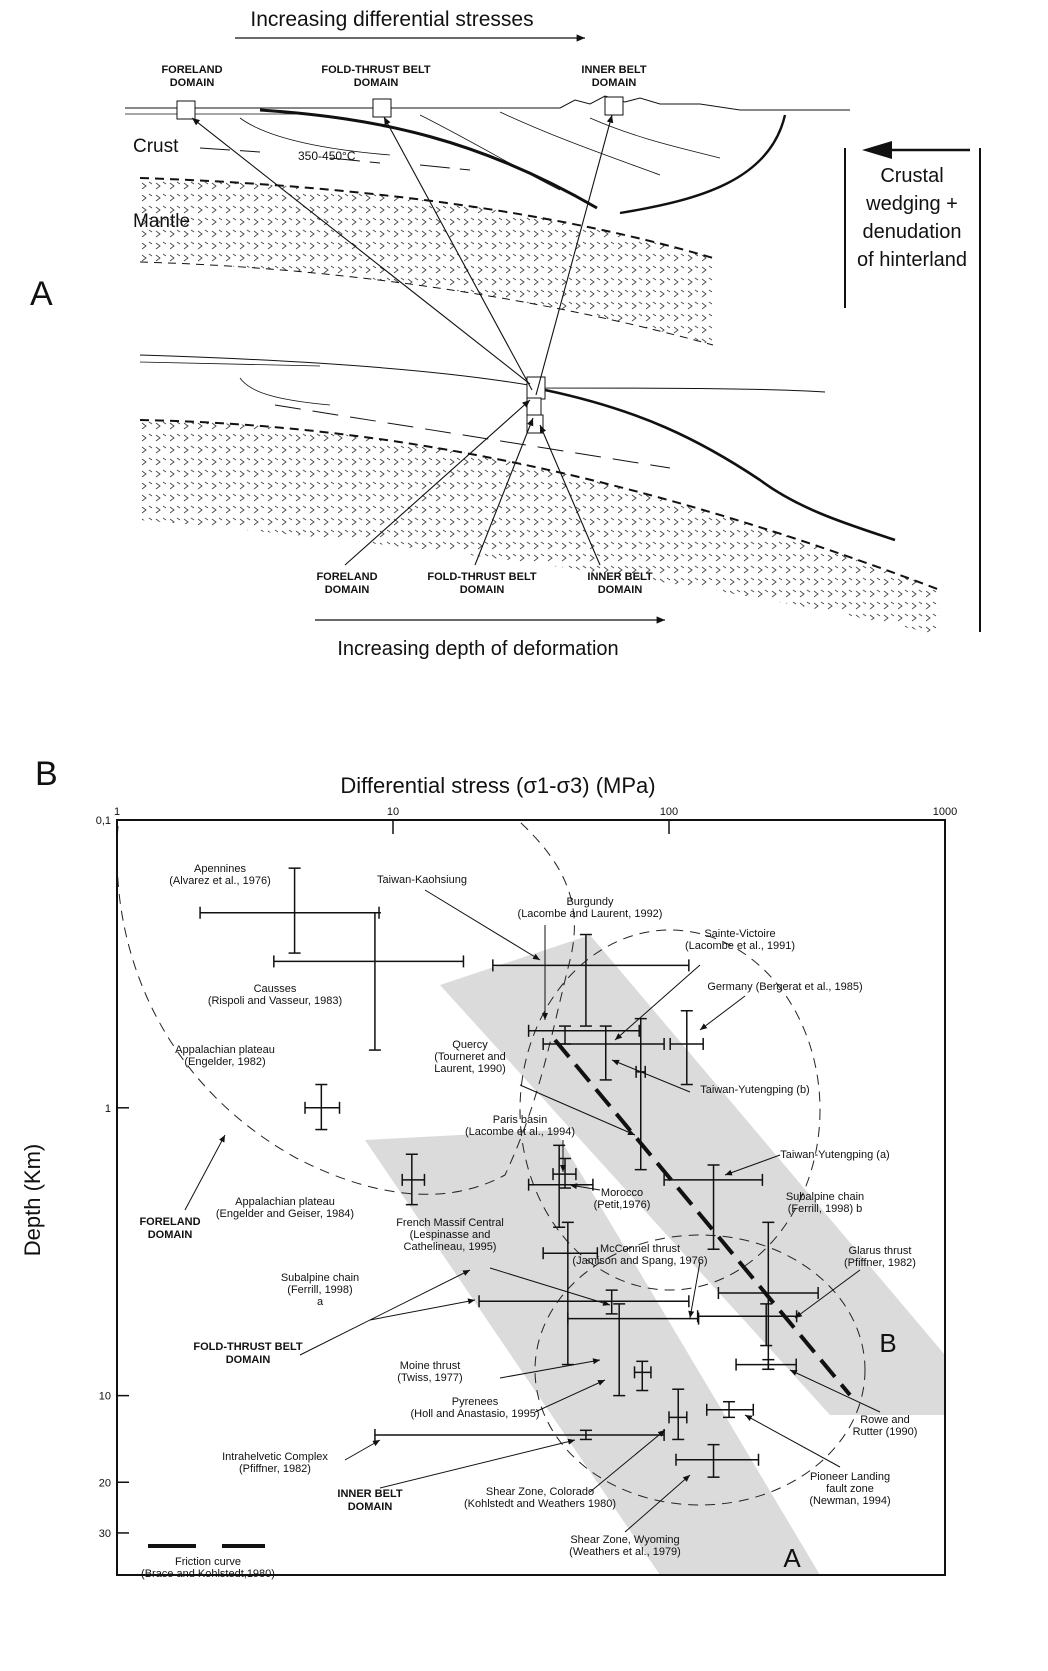  I want to click on annotation: (Ferrill, 1998) b, so click(825, 1209).